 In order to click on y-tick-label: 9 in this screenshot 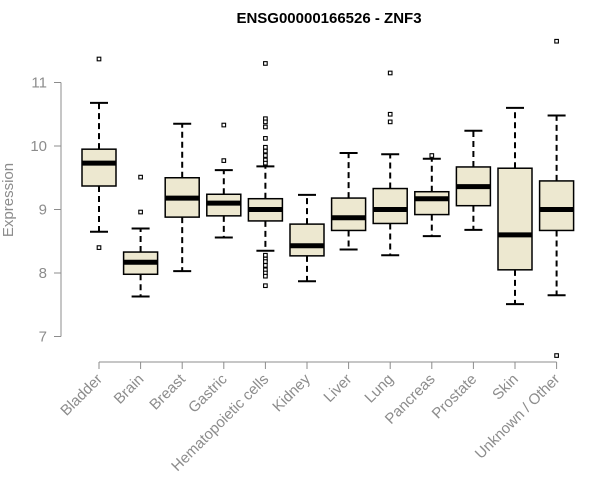, I will do `click(43, 210)`.